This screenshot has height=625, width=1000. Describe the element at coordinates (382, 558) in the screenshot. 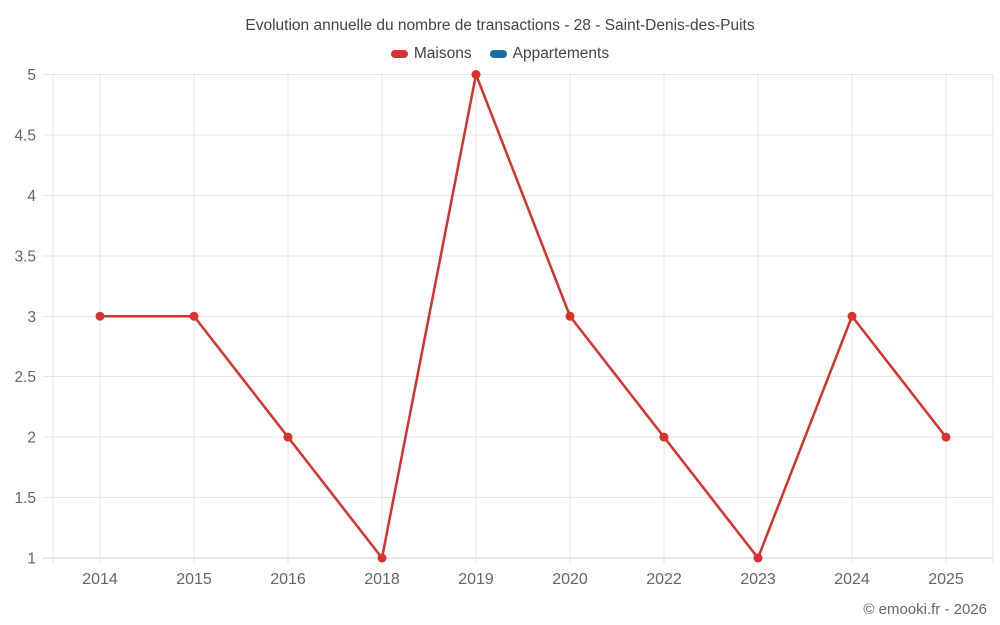

I see `maisons-point-2018` at that location.